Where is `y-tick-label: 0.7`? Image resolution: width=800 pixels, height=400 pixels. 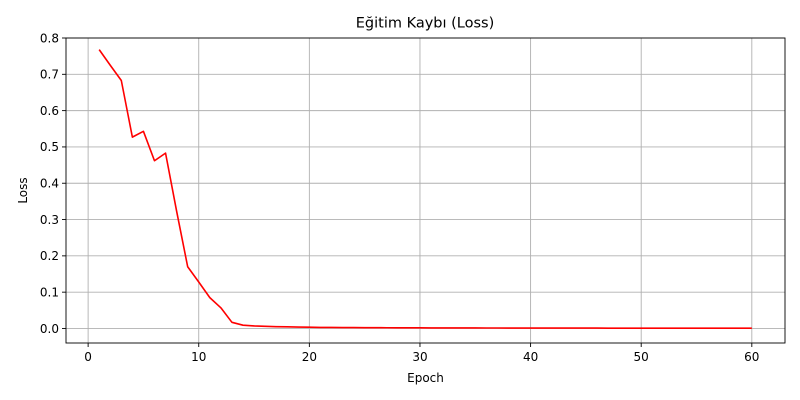
y-tick-label: 0.7 is located at coordinates (49, 75).